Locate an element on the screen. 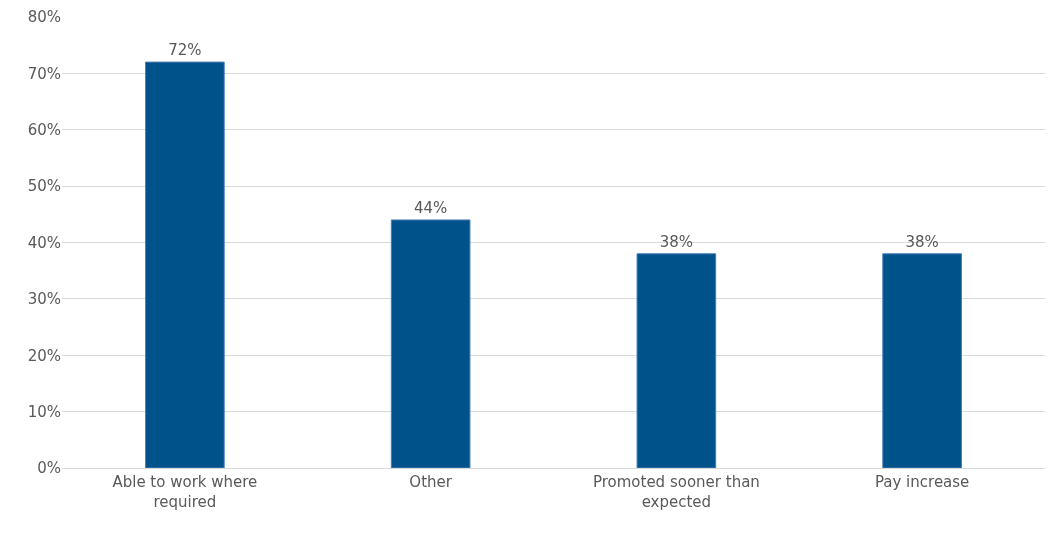  data-label: 72% is located at coordinates (185, 50).